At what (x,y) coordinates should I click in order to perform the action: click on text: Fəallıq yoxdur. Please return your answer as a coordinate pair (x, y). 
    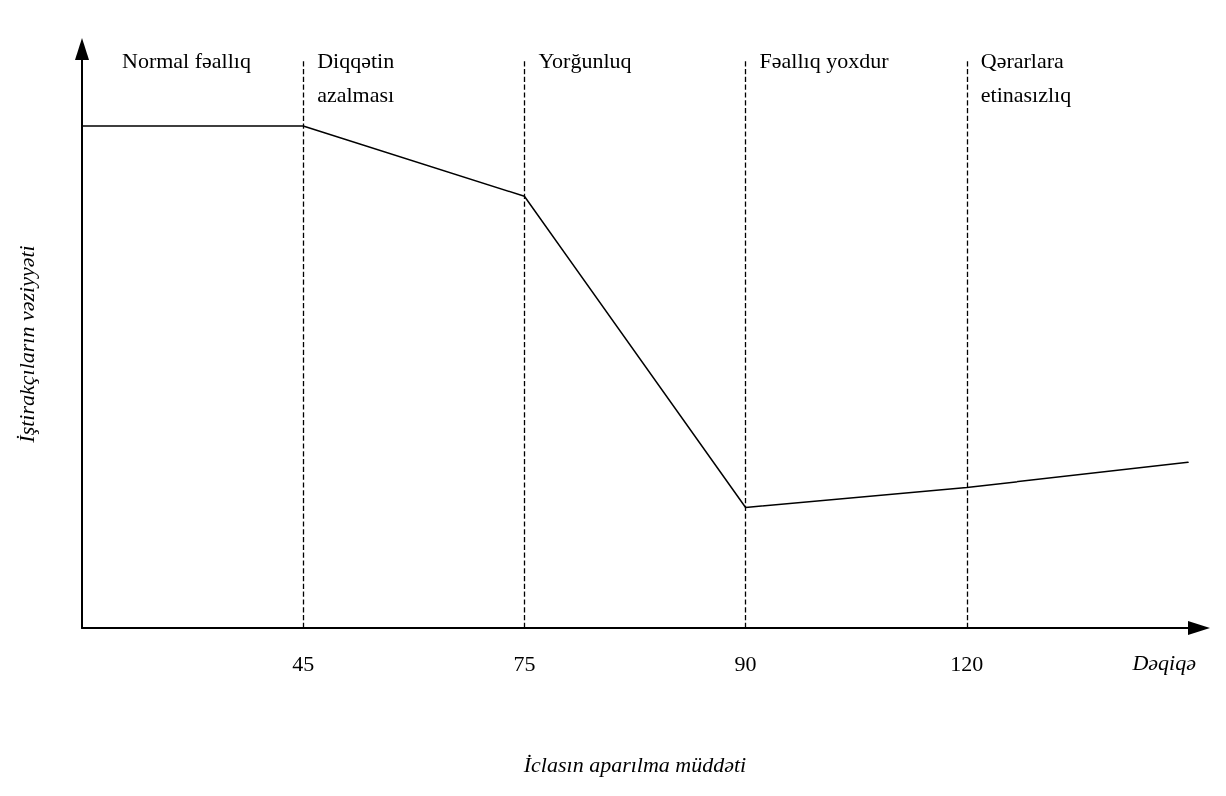
    Looking at the image, I should click on (824, 61).